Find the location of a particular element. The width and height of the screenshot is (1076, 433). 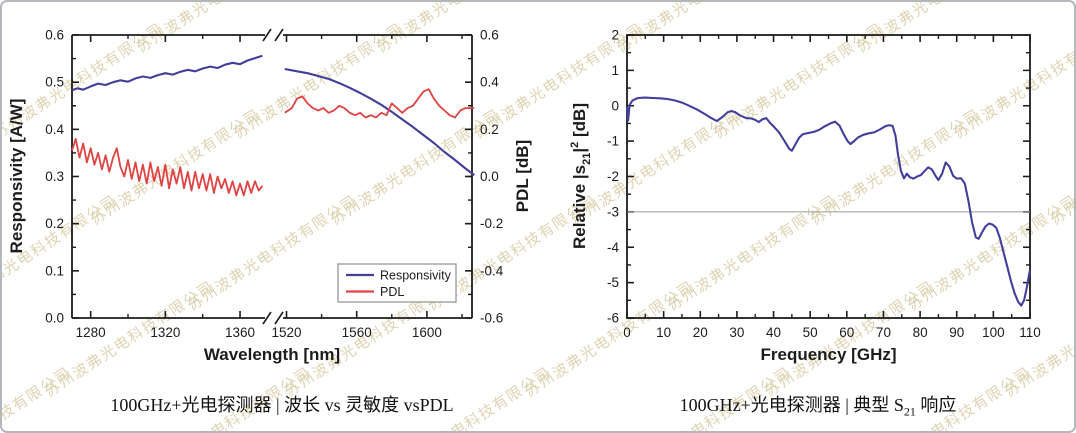

svg-text: -4 is located at coordinates (613, 247).